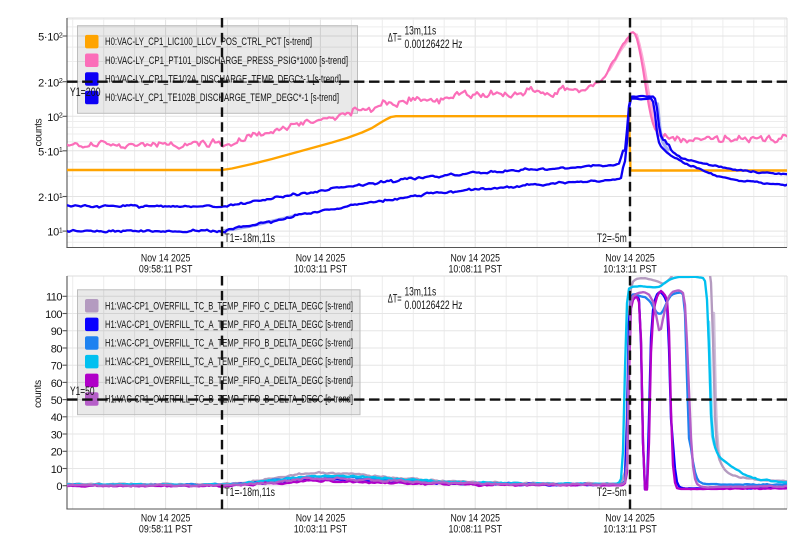  I want to click on svg-text: 30, so click(57, 435).